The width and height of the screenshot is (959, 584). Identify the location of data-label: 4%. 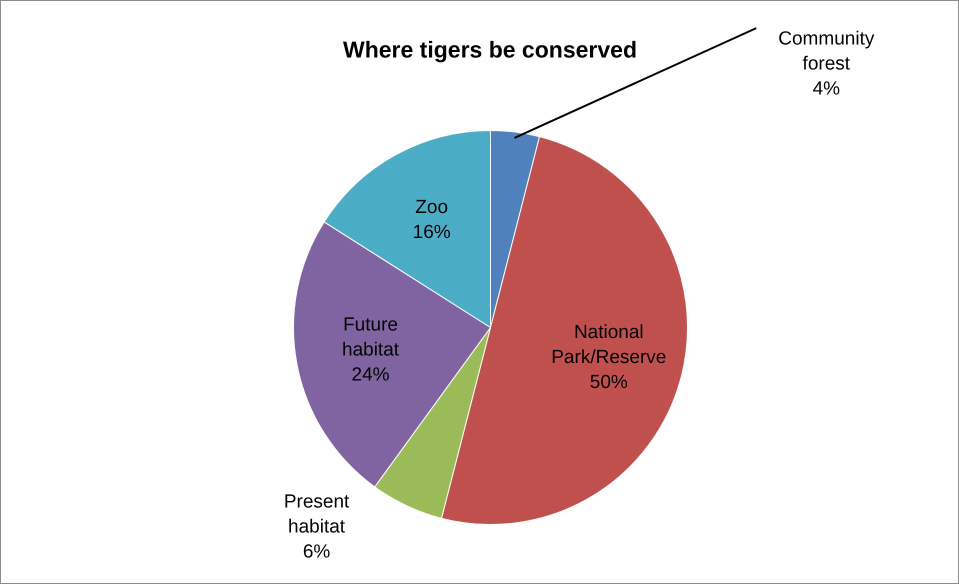
(826, 89).